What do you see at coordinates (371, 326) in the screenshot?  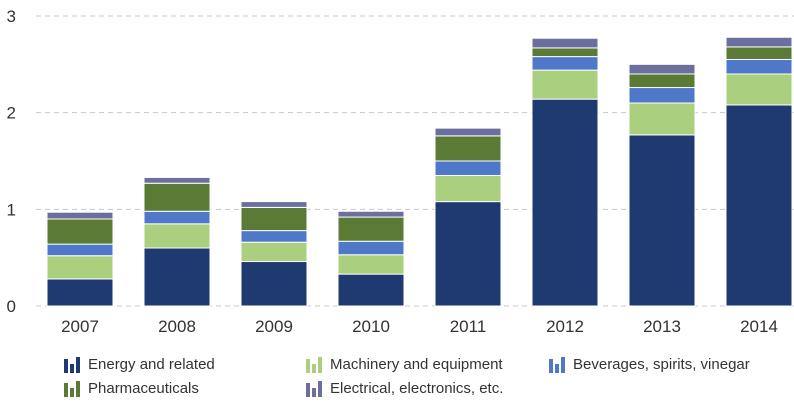 I see `x-tick-label: 2010` at bounding box center [371, 326].